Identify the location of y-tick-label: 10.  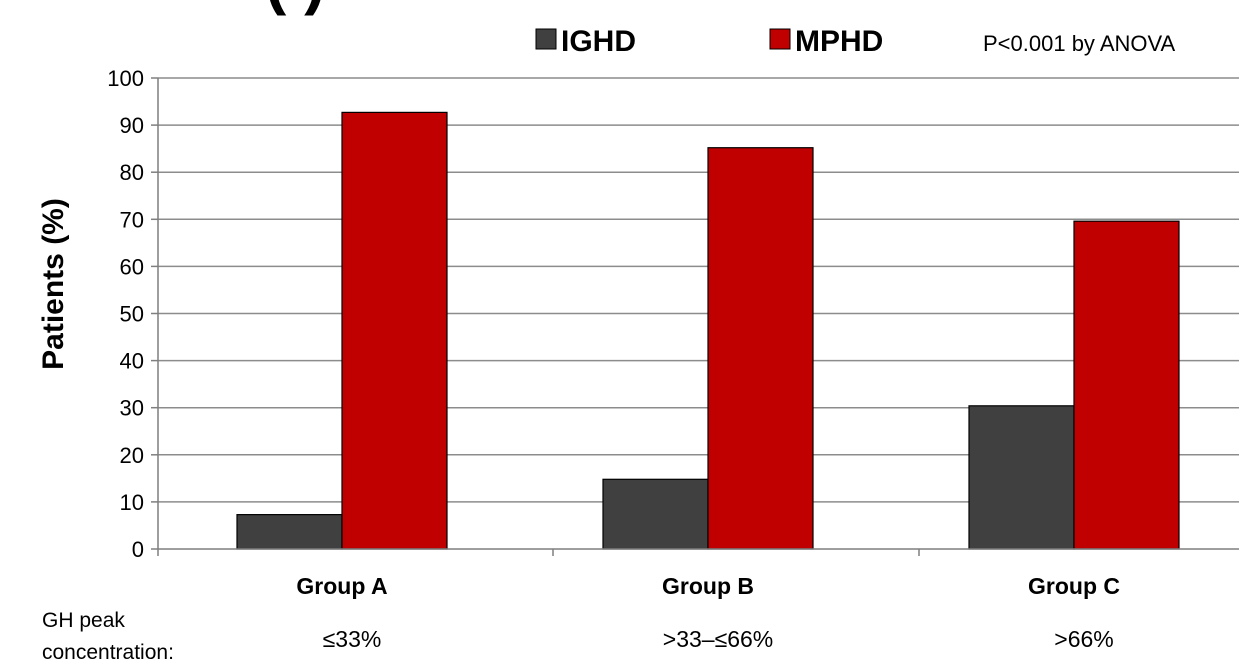
(132, 502).